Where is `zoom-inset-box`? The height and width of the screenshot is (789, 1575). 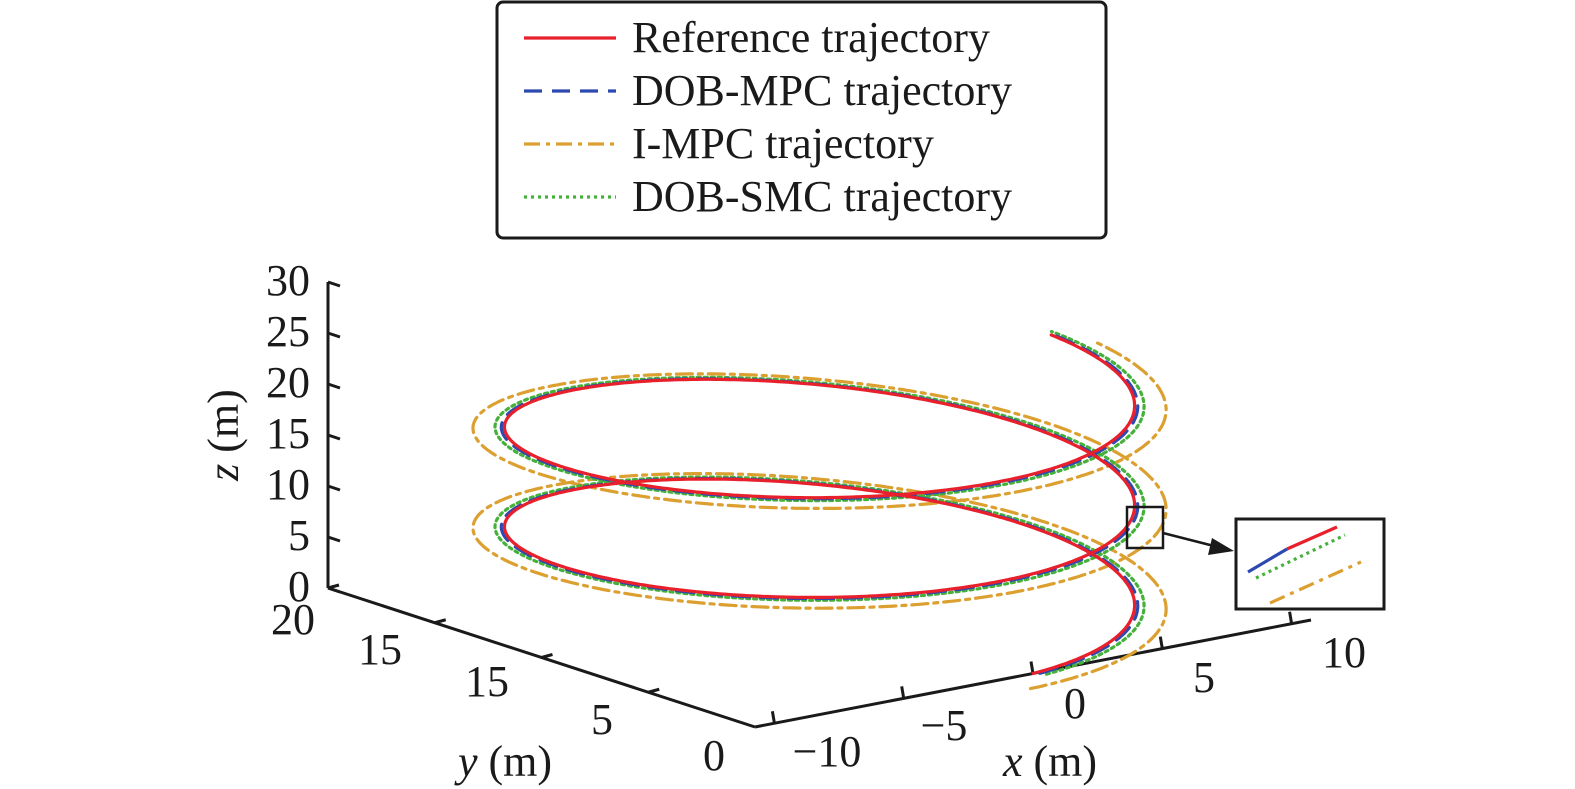
zoom-inset-box is located at coordinates (1310, 564).